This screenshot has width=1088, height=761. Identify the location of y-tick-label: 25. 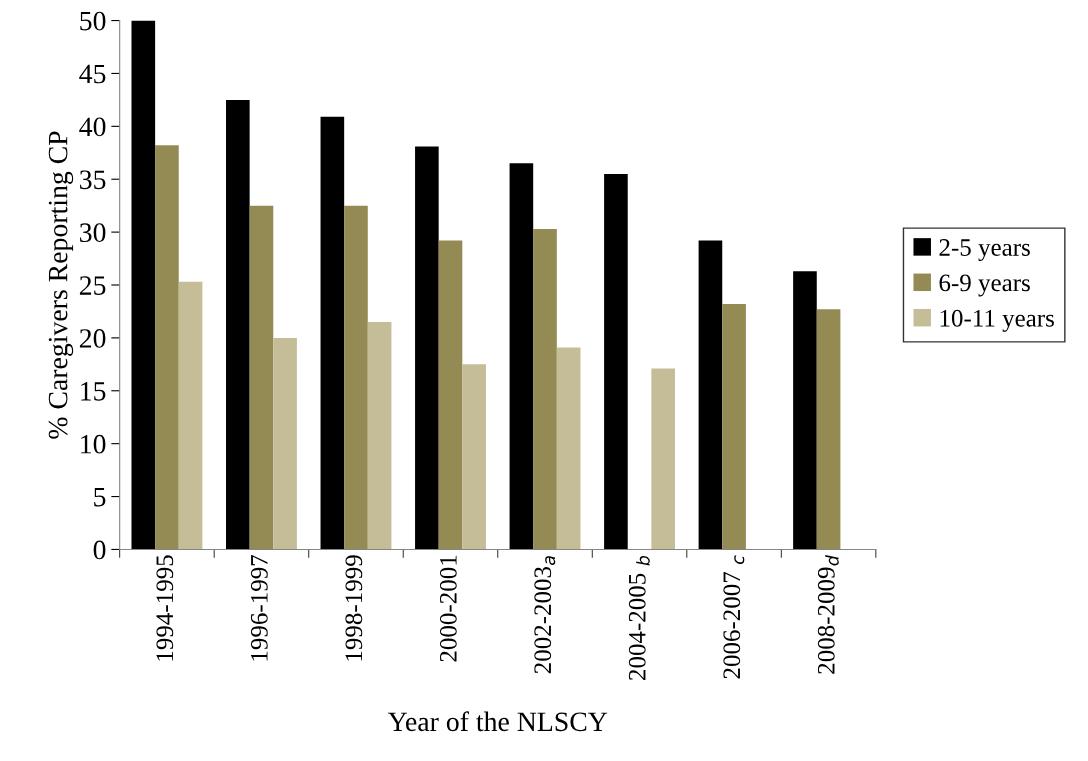
(92, 285).